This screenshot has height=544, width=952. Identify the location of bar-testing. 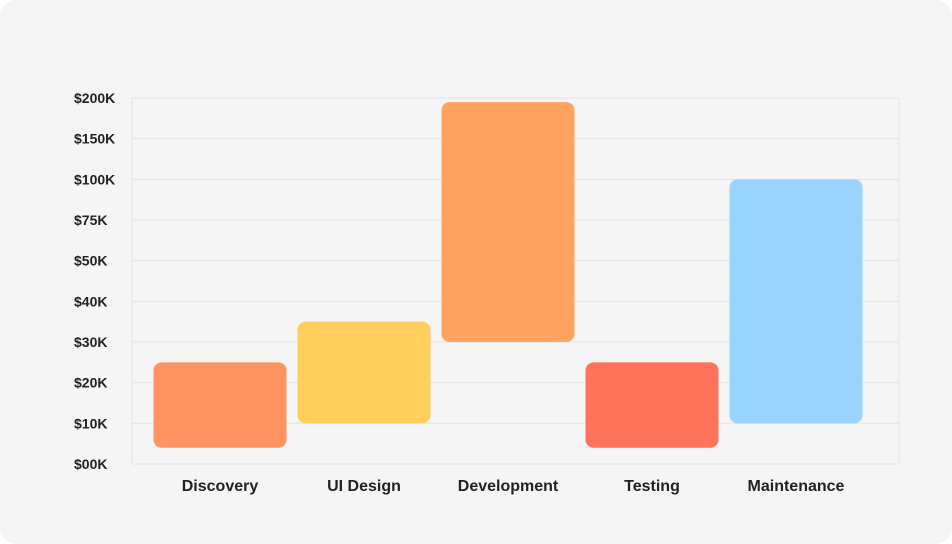
(652, 405).